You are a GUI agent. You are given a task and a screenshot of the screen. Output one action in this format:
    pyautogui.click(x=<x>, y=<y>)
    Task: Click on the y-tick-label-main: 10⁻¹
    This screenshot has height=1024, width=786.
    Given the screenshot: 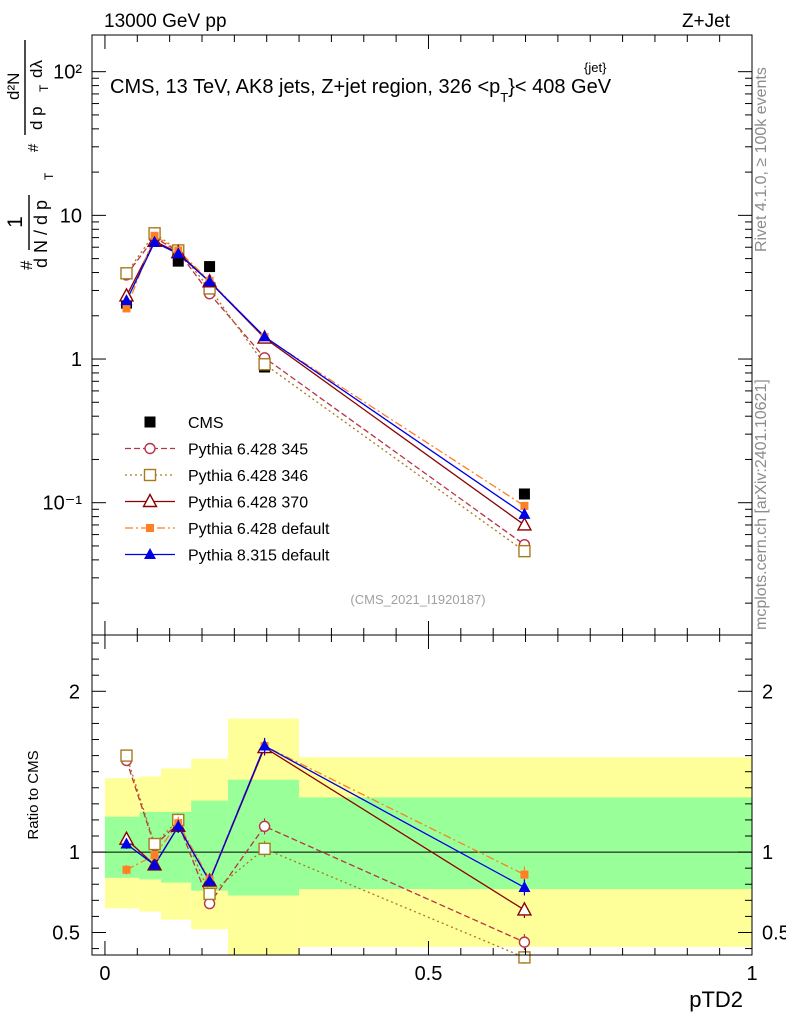 What is the action you would take?
    pyautogui.click(x=63, y=504)
    